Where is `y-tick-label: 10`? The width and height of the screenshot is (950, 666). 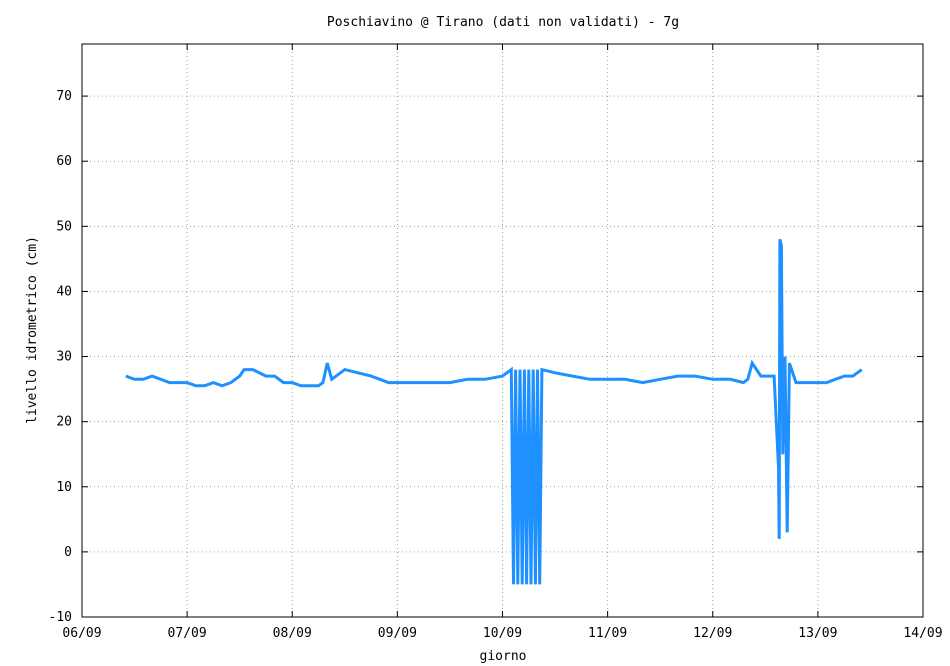 y-tick-label: 10 is located at coordinates (64, 487).